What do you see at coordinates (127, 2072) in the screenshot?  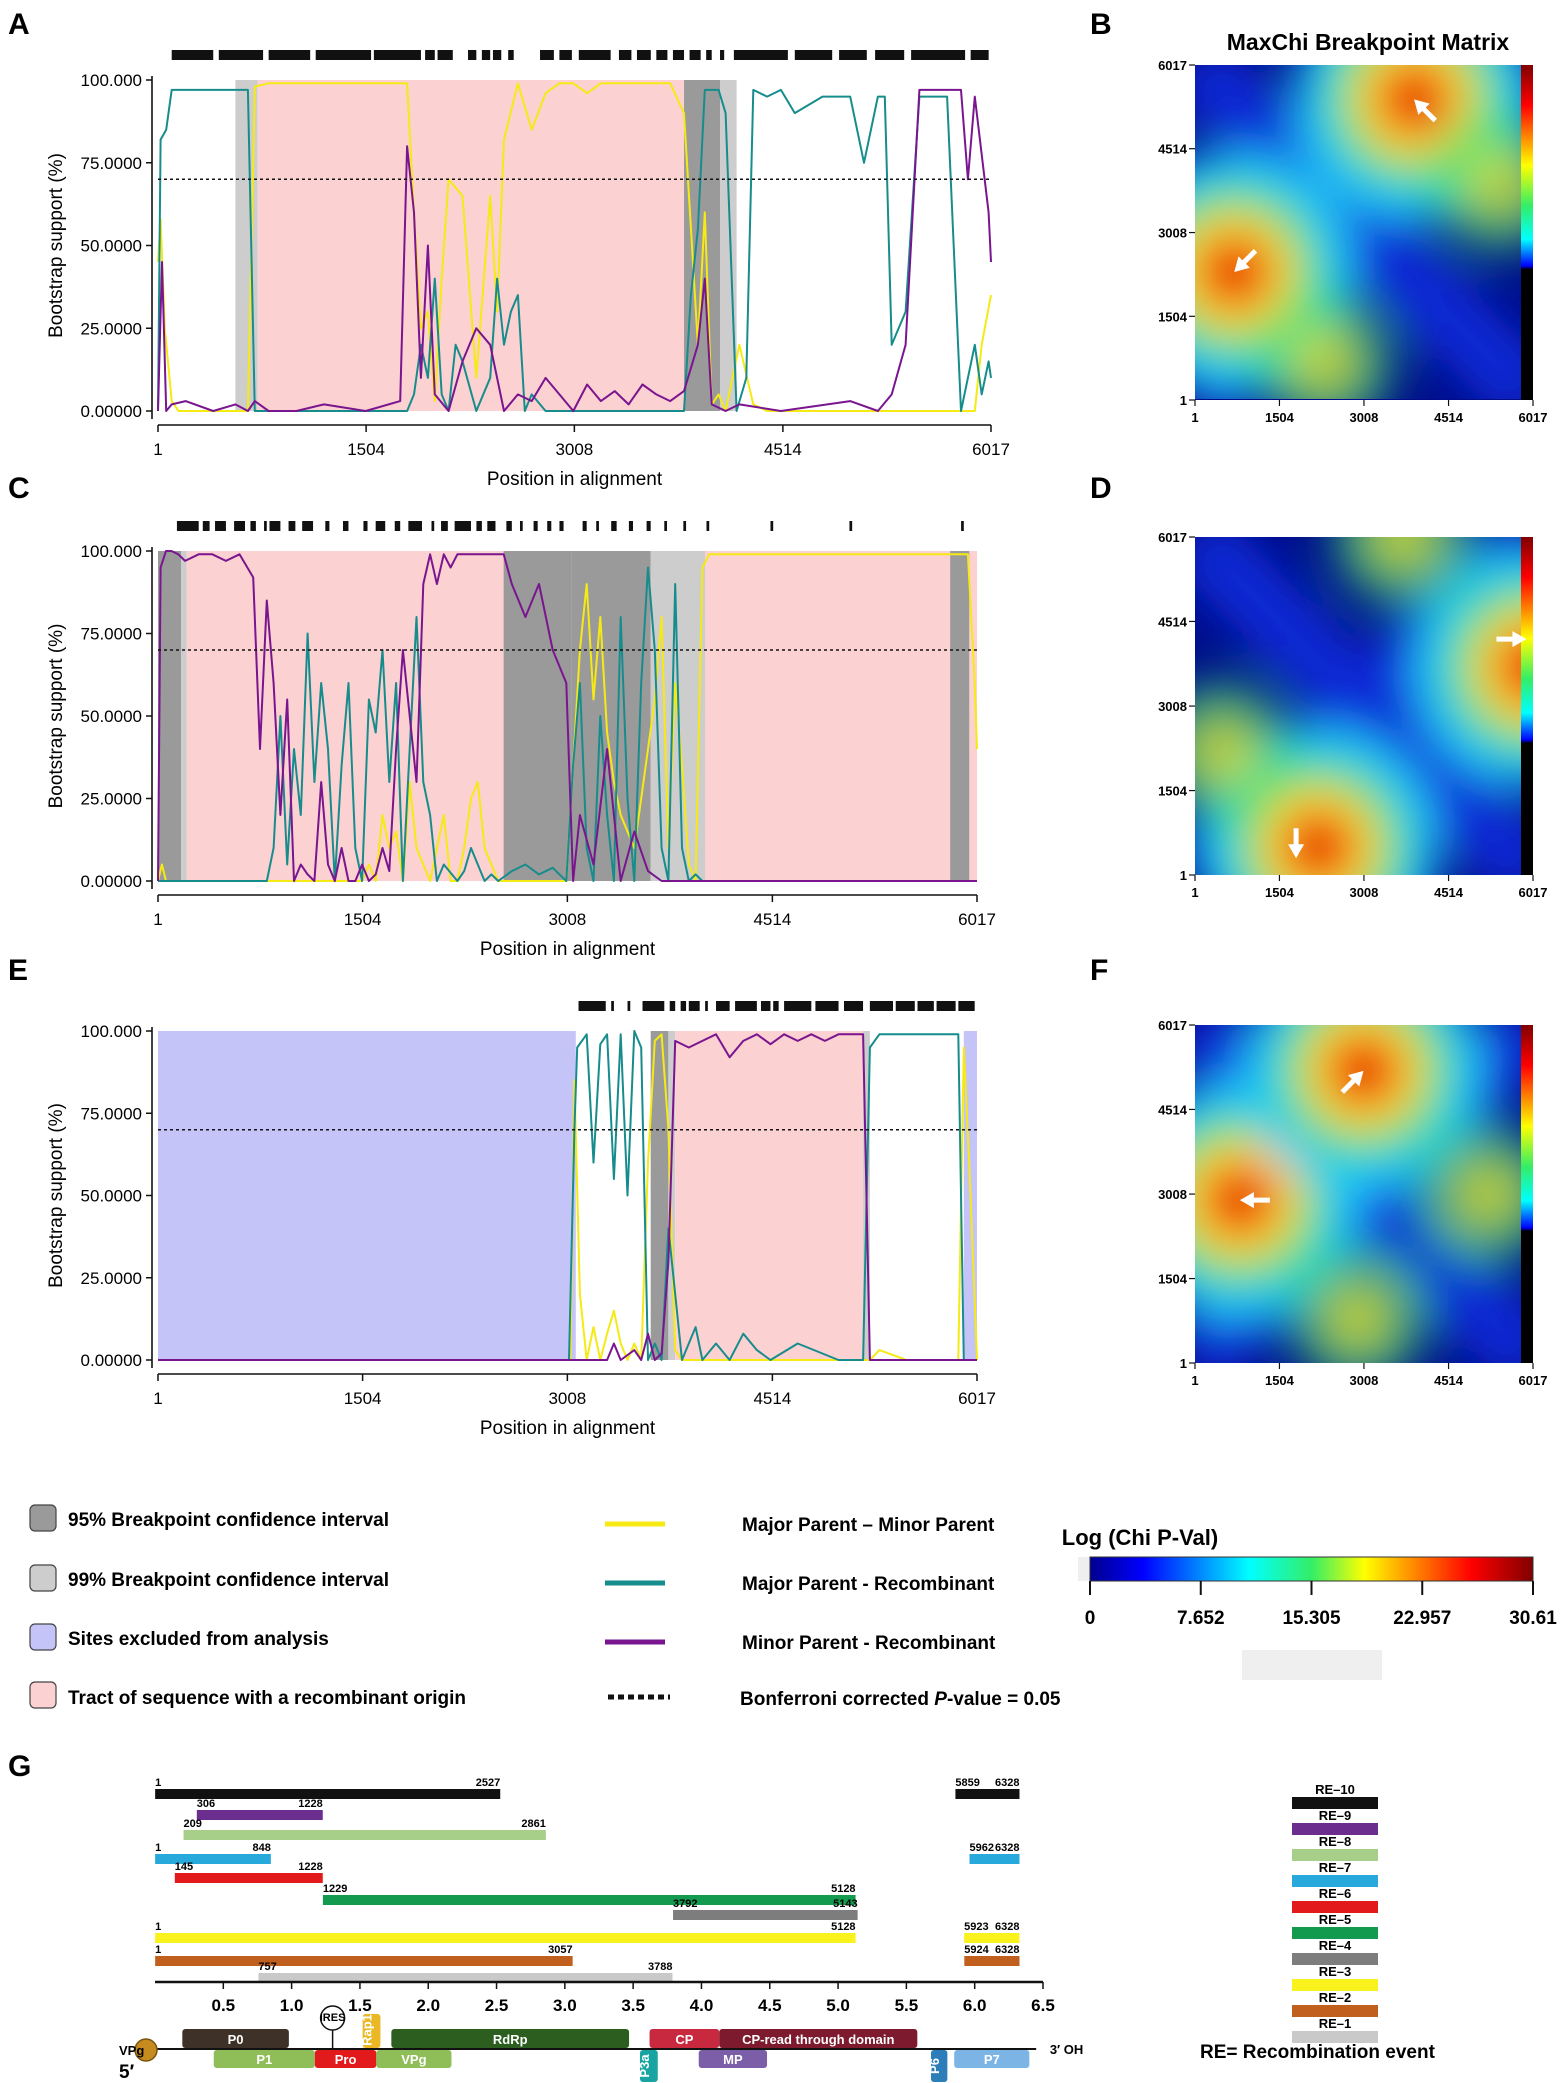 I see `five-prime-label: 5′` at bounding box center [127, 2072].